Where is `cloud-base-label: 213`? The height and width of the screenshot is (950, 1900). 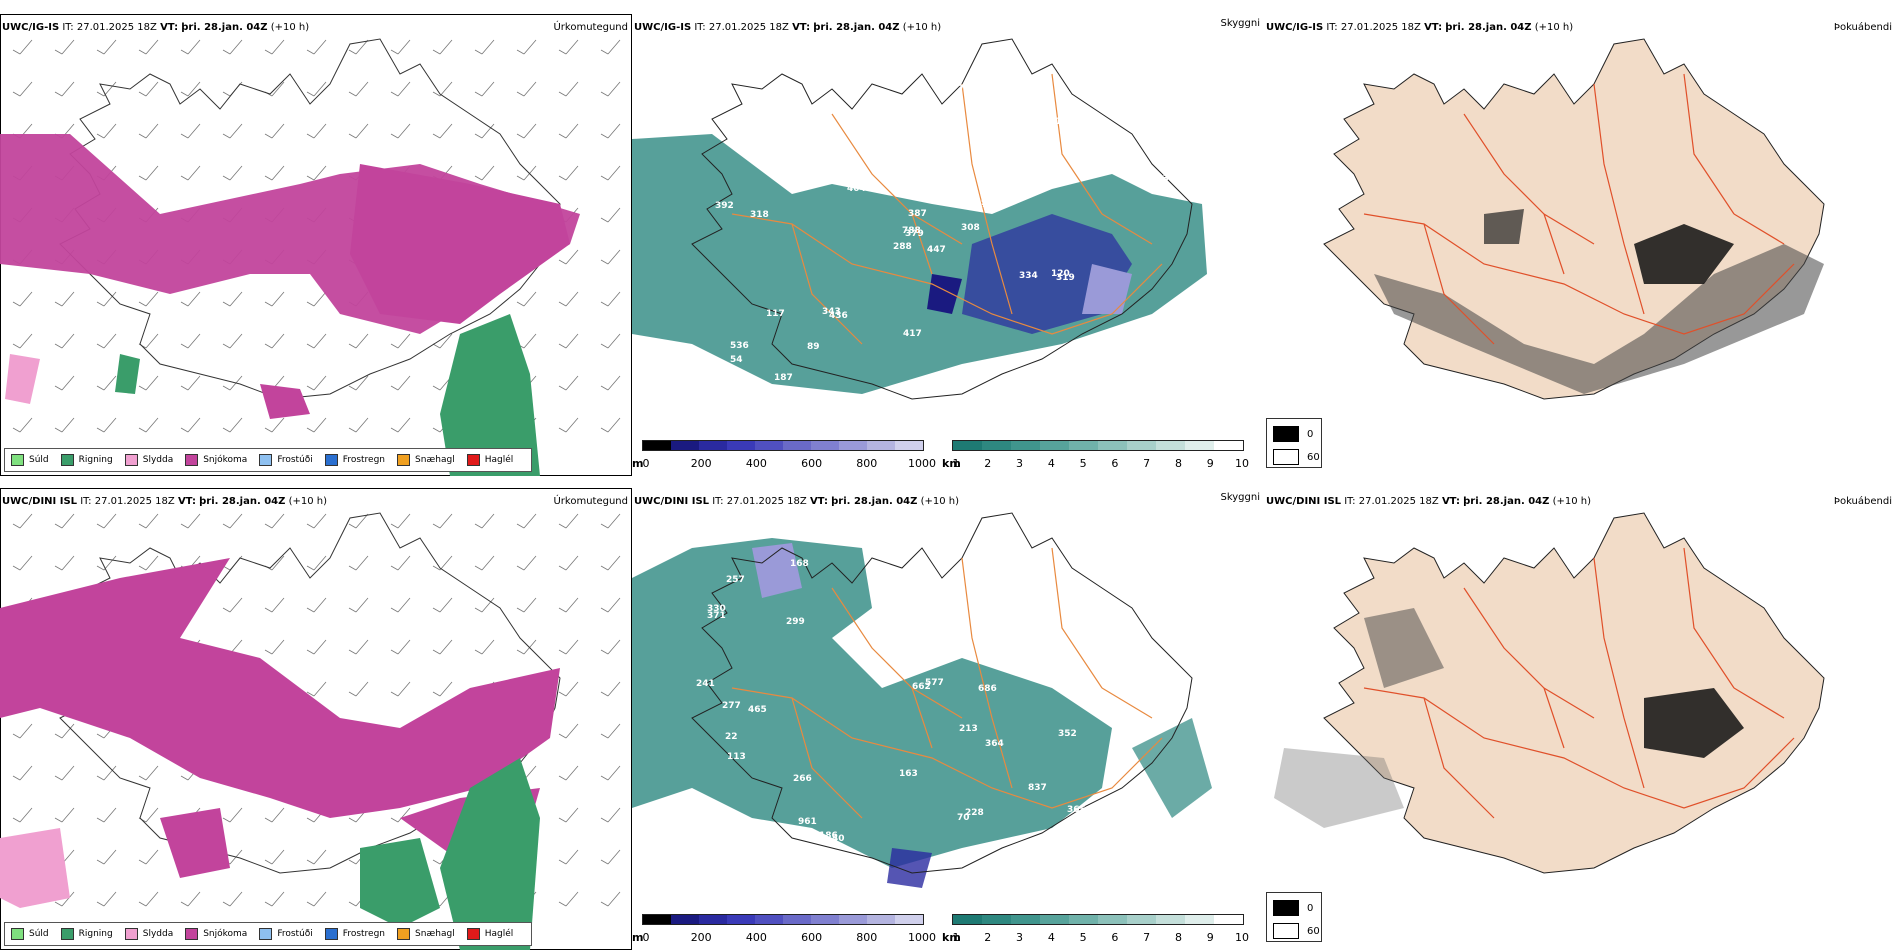
cloud-base-label: 213 is located at coordinates (968, 729).